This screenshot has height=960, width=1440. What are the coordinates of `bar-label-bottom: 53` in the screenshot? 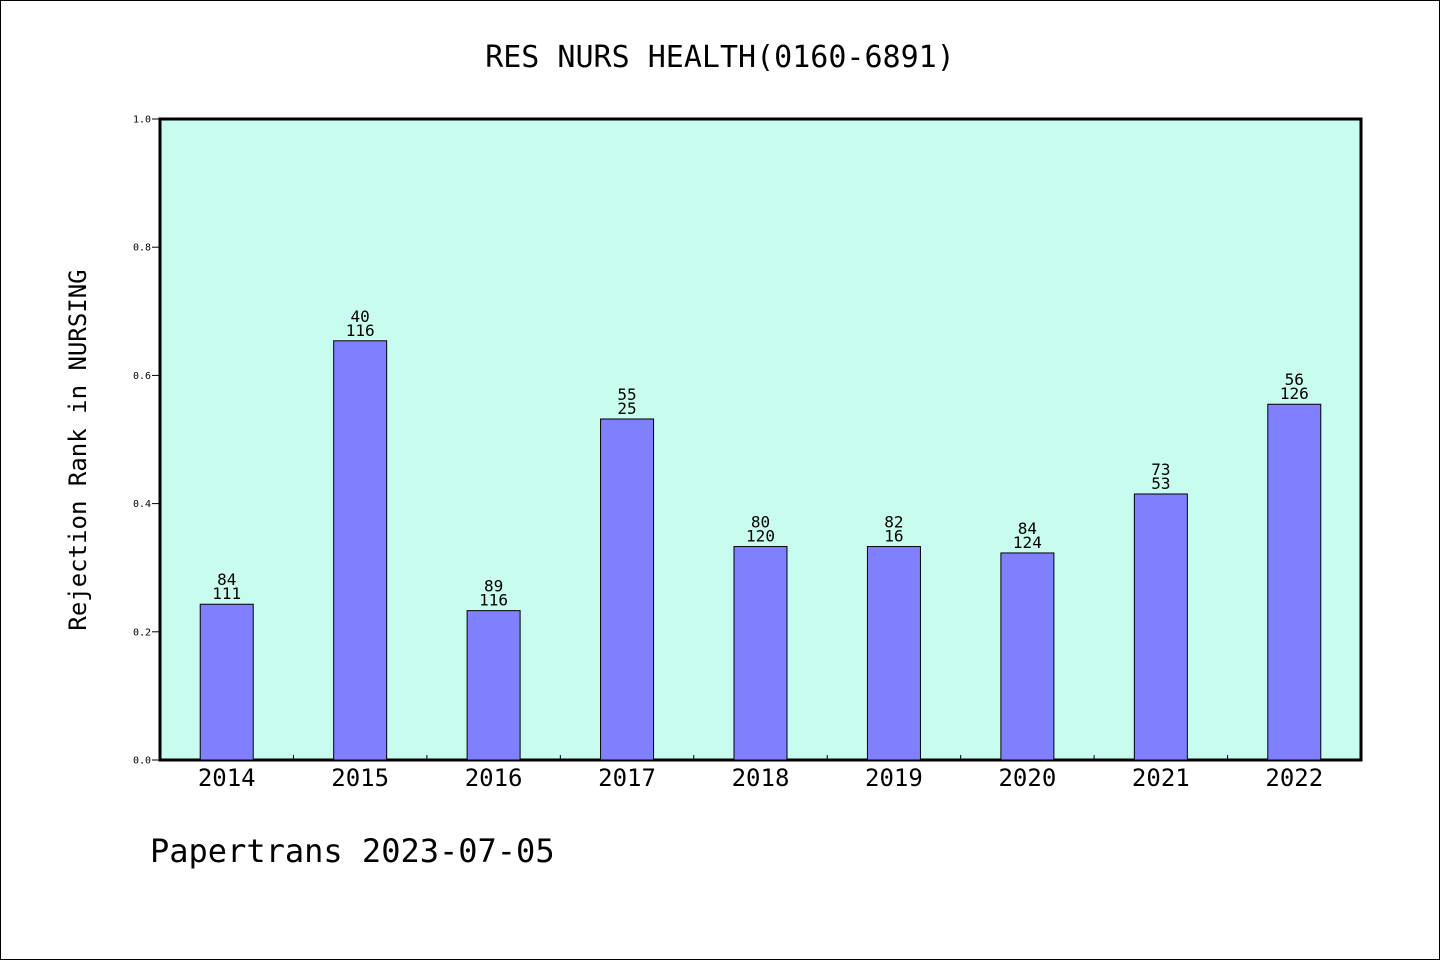 It's located at (1160, 483).